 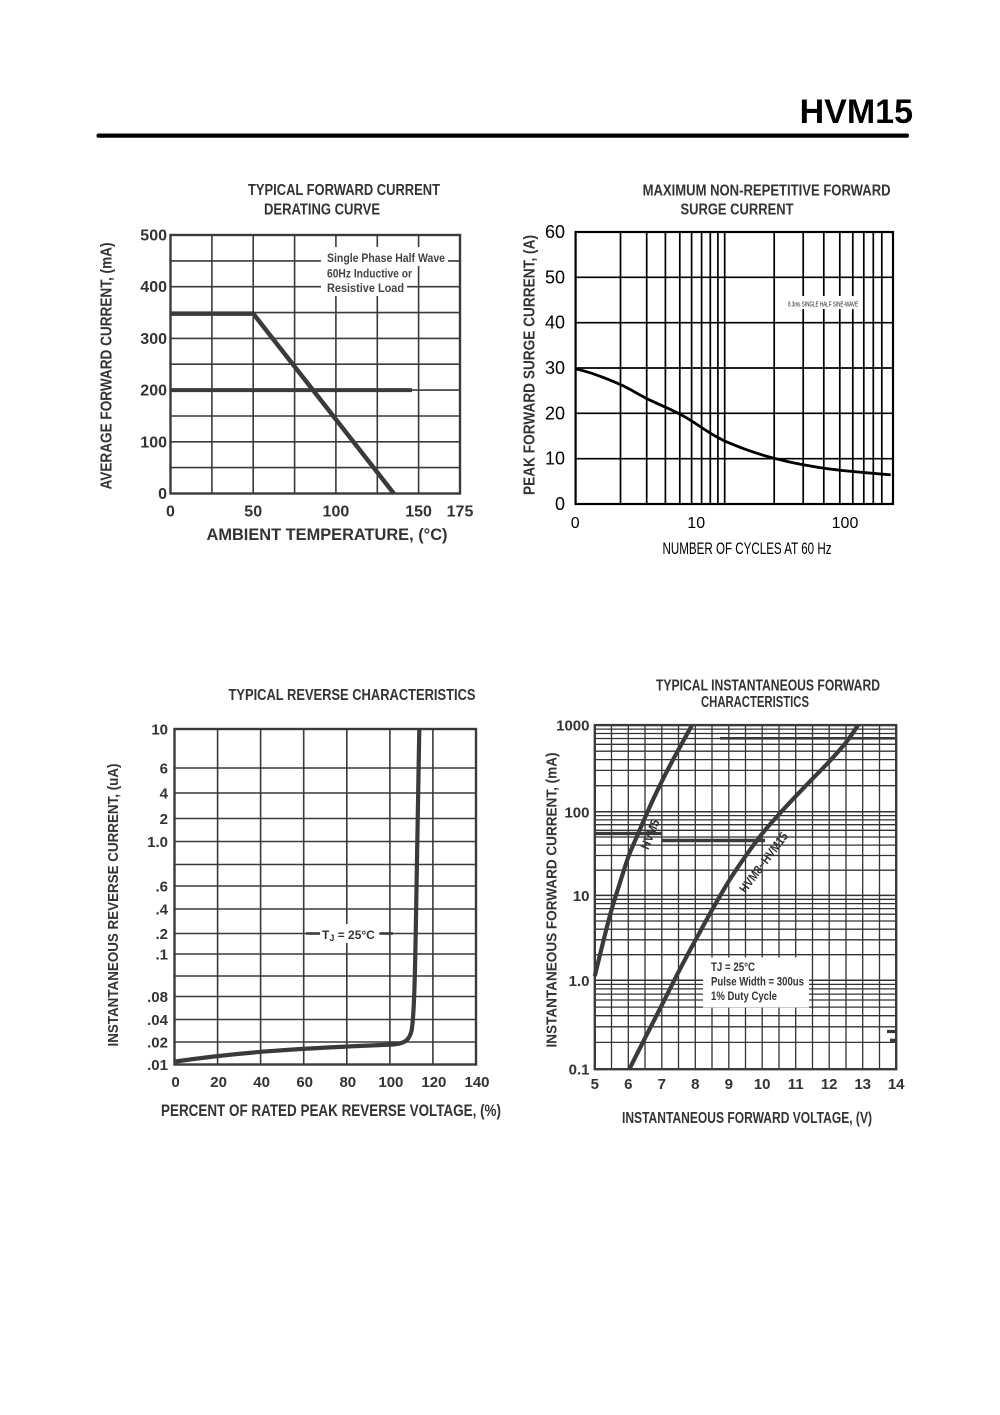 What do you see at coordinates (530, 365) in the screenshot?
I see `svg-text:PEAK FORWARD SURGE CURRENT, (A: PEAK FORWARD SURGE CURRENT, (A)` at bounding box center [530, 365].